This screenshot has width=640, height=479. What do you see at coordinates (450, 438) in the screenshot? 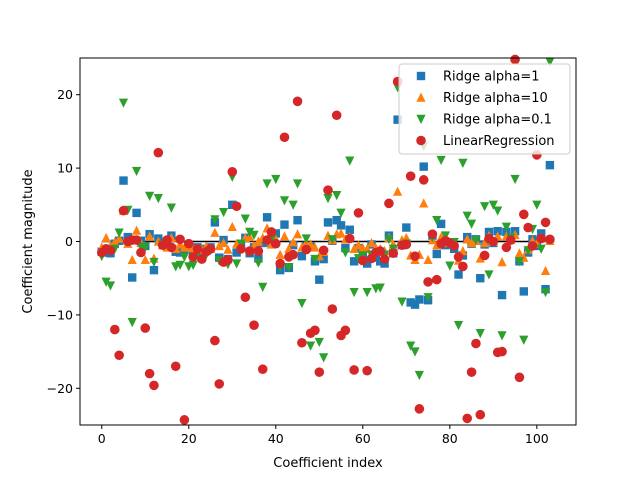
I see `x-tick-label: 80` at bounding box center [450, 438].